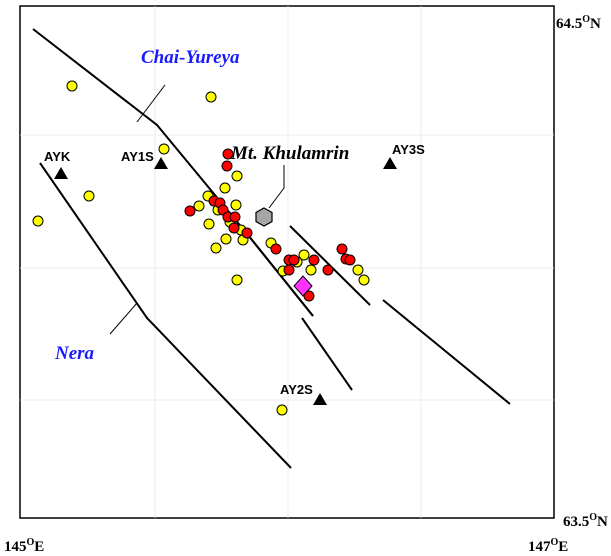 The image size is (611, 556). I want to click on station-label-ayk: AYK, so click(57, 156).